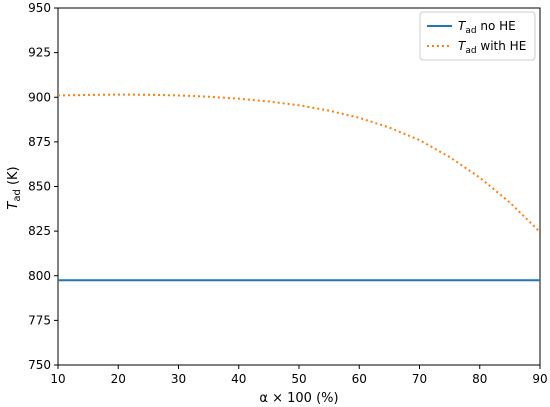  What do you see at coordinates (39, 320) in the screenshot?
I see `y-tick-label: 775` at bounding box center [39, 320].